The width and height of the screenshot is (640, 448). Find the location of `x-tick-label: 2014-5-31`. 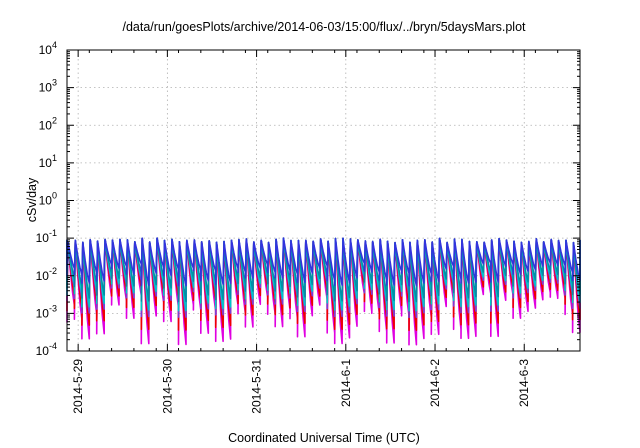

x-tick-label: 2014-5-31 is located at coordinates (257, 386).